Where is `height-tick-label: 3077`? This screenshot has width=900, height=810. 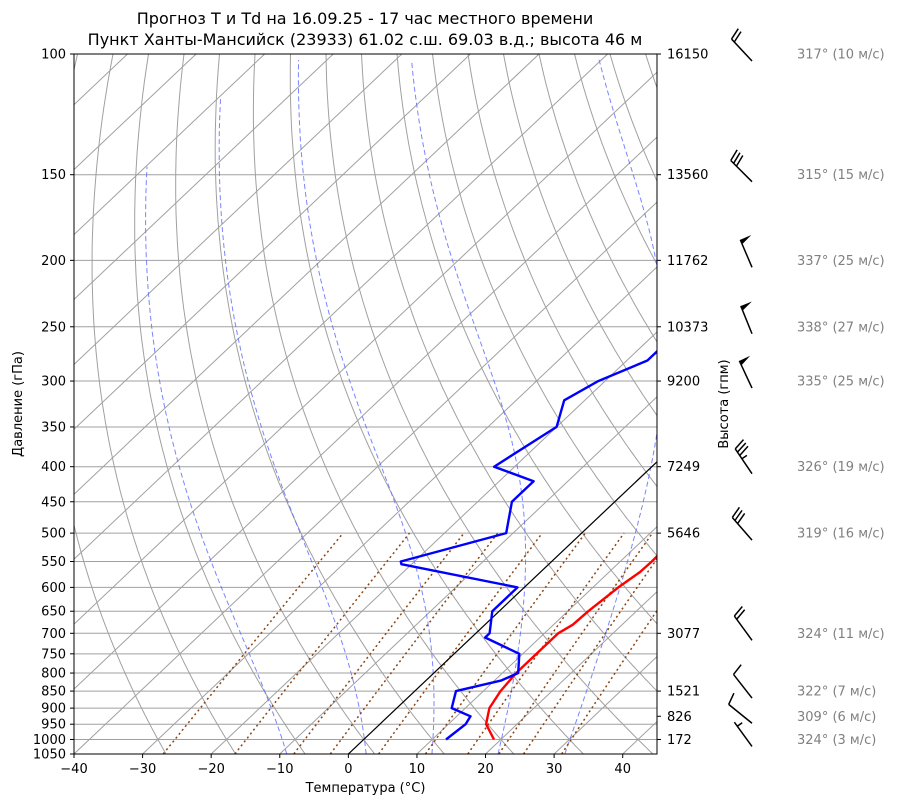 height-tick-label: 3077 is located at coordinates (683, 634).